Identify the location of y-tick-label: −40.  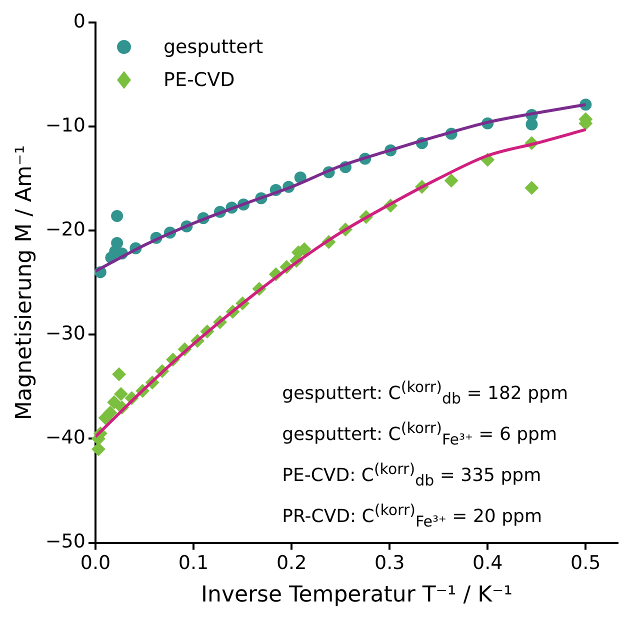
(65, 437).